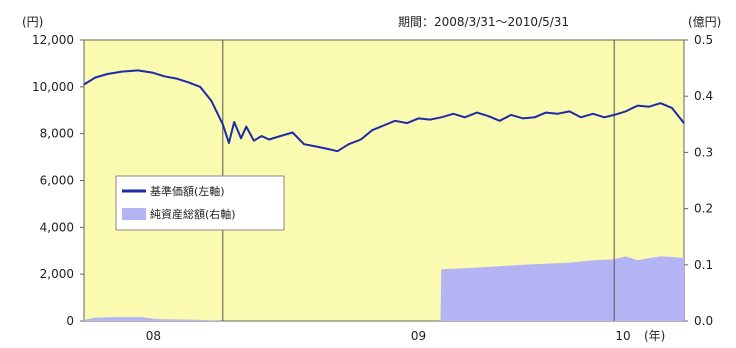 This screenshot has width=736, height=348. I want to click on left-tick-label-1: 2,000, so click(57, 274).